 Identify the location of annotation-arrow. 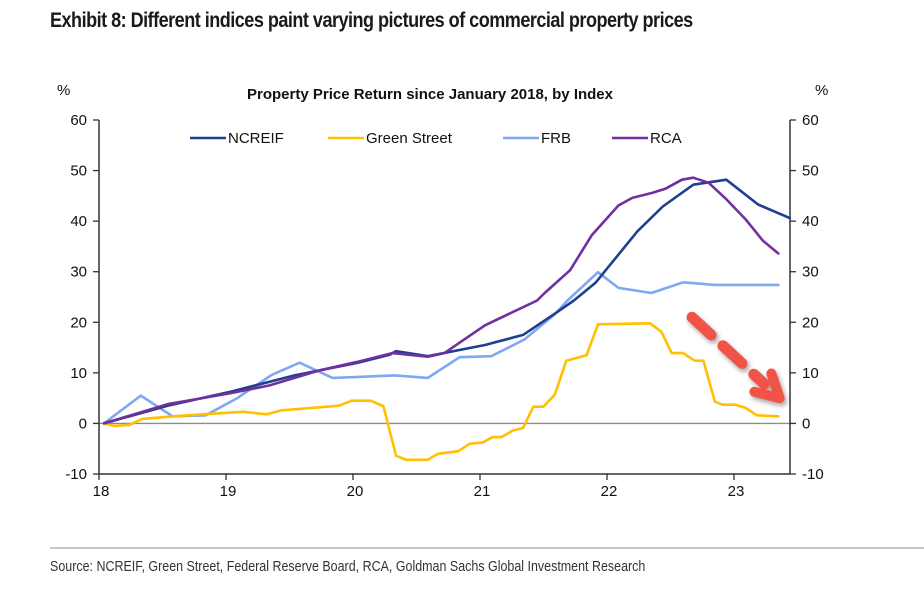
(735, 357).